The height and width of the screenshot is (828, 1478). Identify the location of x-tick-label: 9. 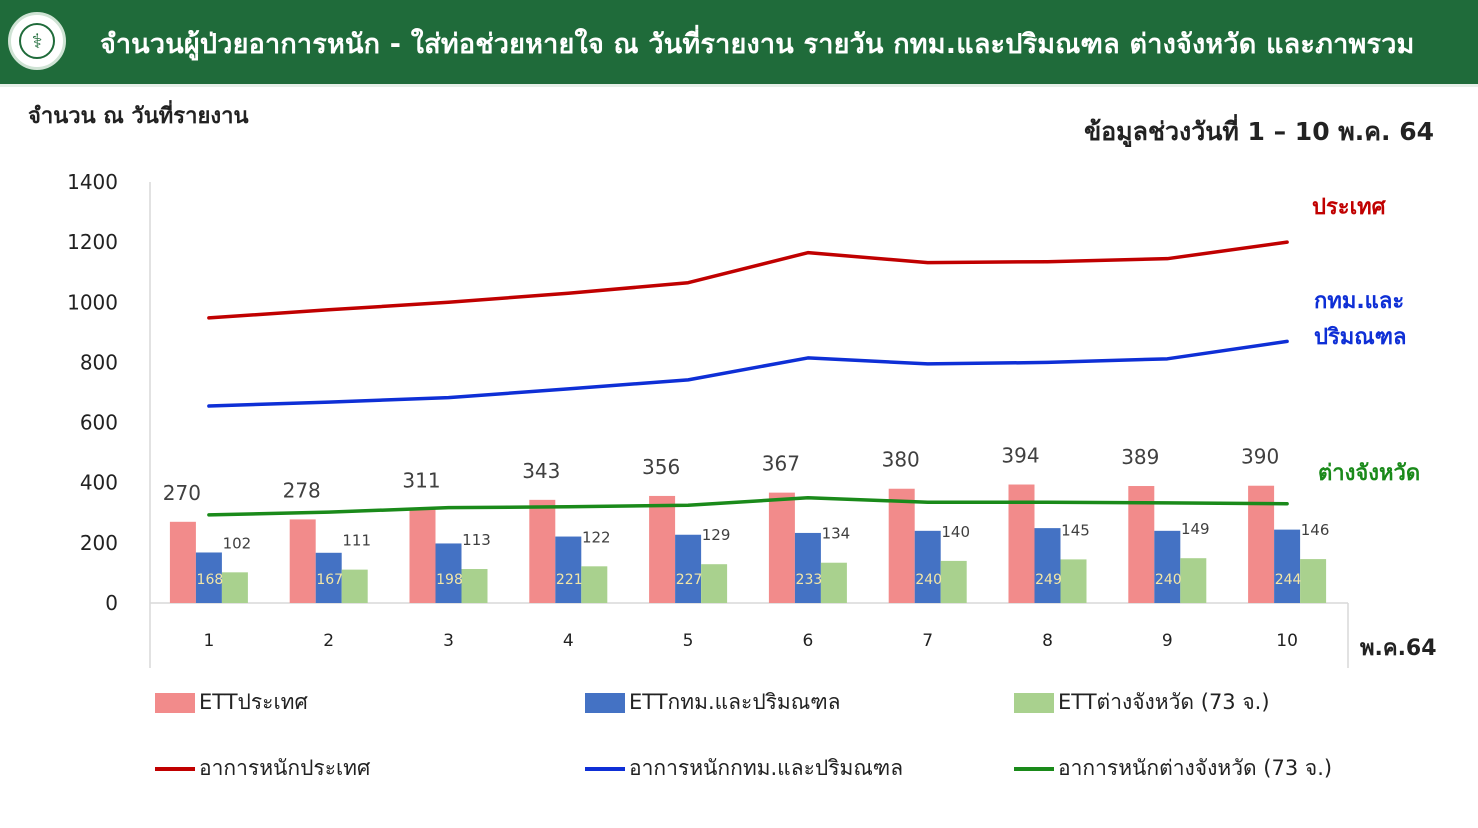
(1167, 641).